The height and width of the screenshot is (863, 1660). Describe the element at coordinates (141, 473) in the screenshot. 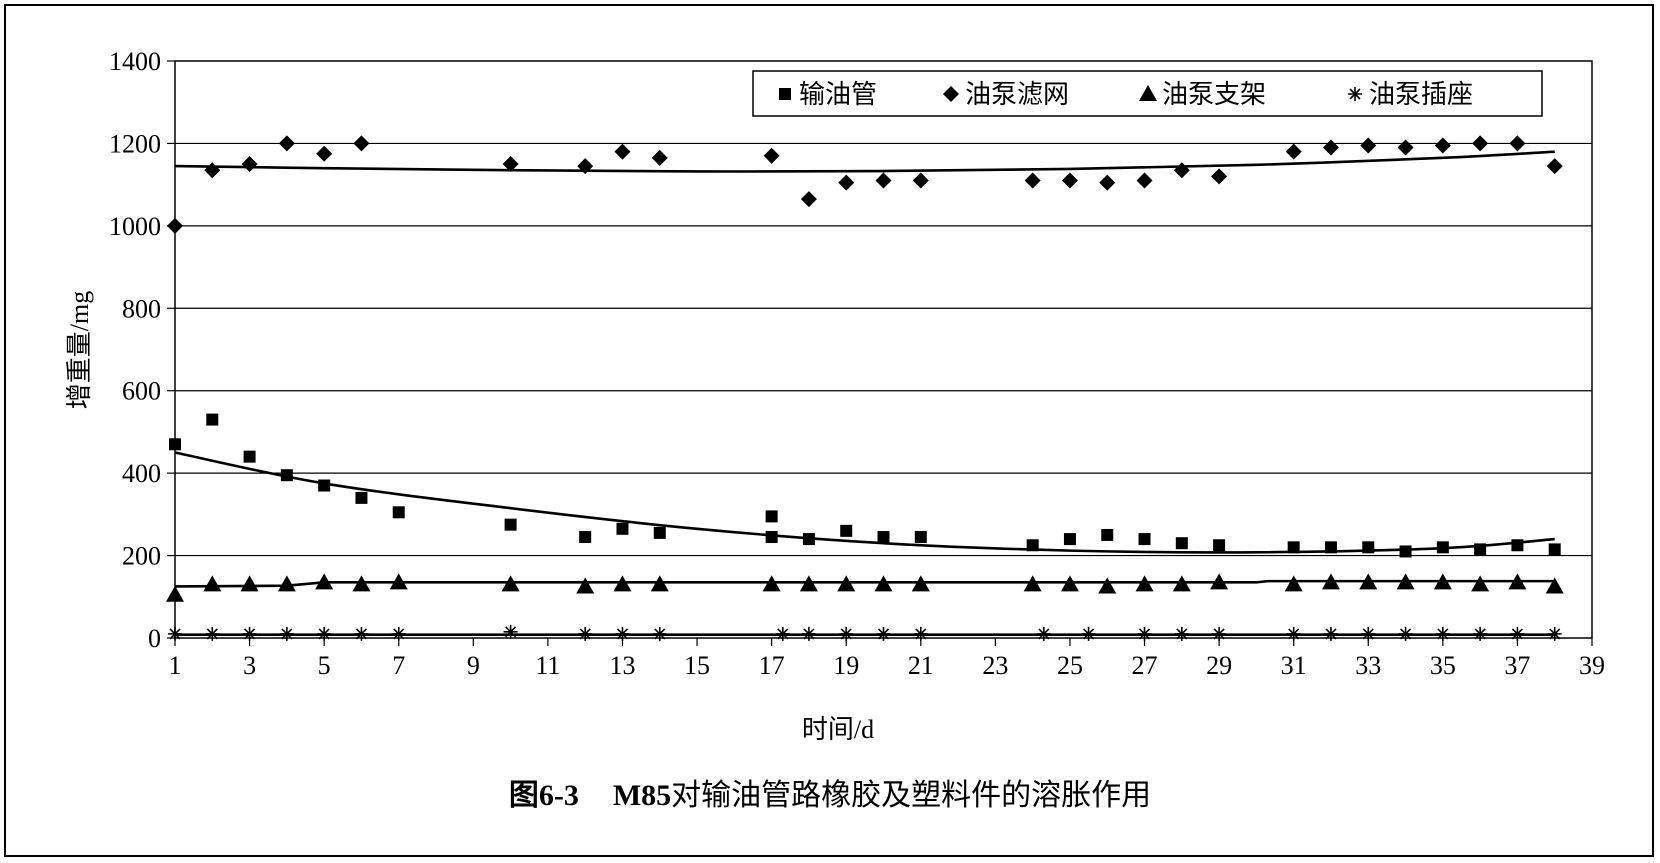

I see `y-tick-label: 400` at that location.